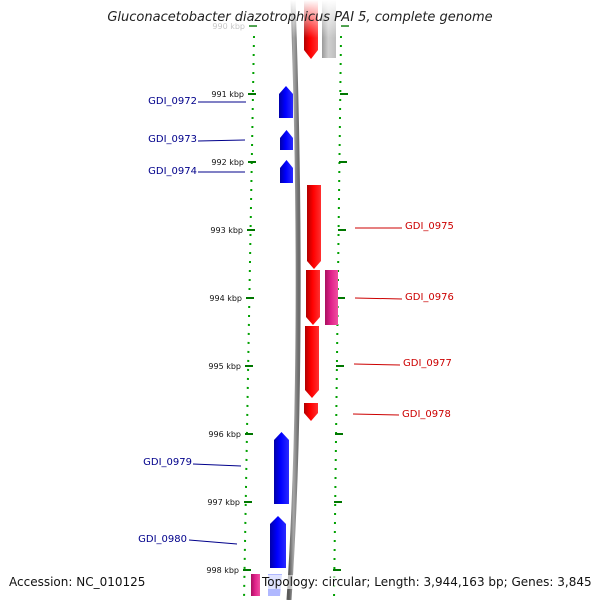 The height and width of the screenshot is (600, 600). I want to click on gene-label-gdi-0980: GDI_0980, so click(162, 539).